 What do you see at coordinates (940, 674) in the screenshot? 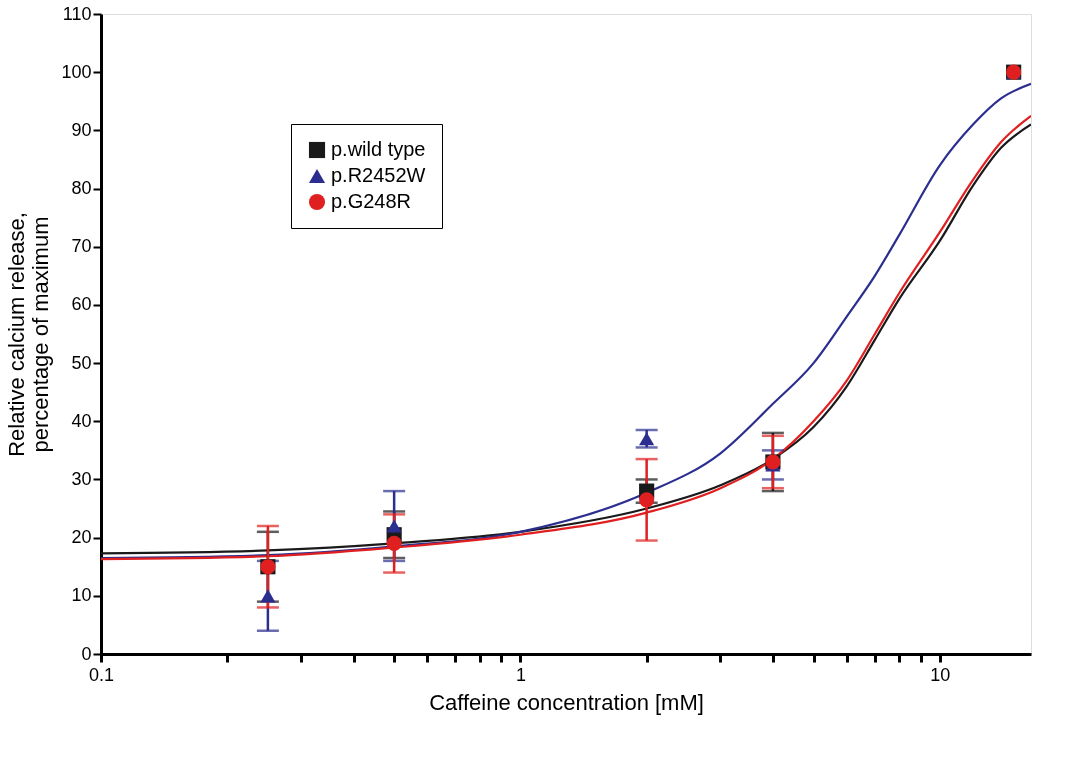
I see `x-tick-label: 10` at bounding box center [940, 674].